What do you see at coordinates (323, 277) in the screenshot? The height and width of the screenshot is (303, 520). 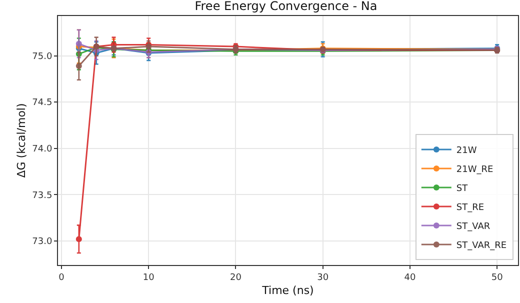 I see `x-tick-label: 30` at bounding box center [323, 277].